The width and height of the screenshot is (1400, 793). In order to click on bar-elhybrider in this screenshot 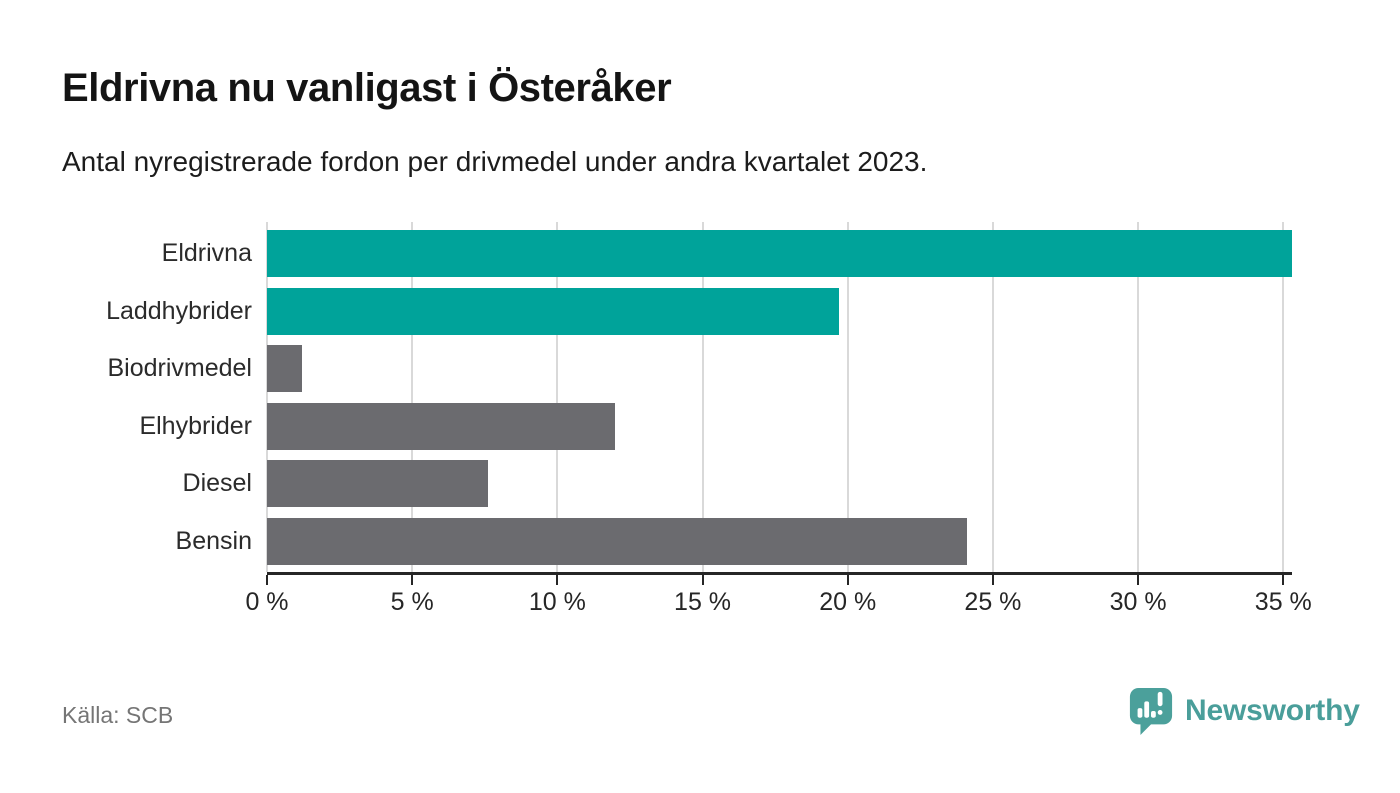, I will do `click(441, 426)`.